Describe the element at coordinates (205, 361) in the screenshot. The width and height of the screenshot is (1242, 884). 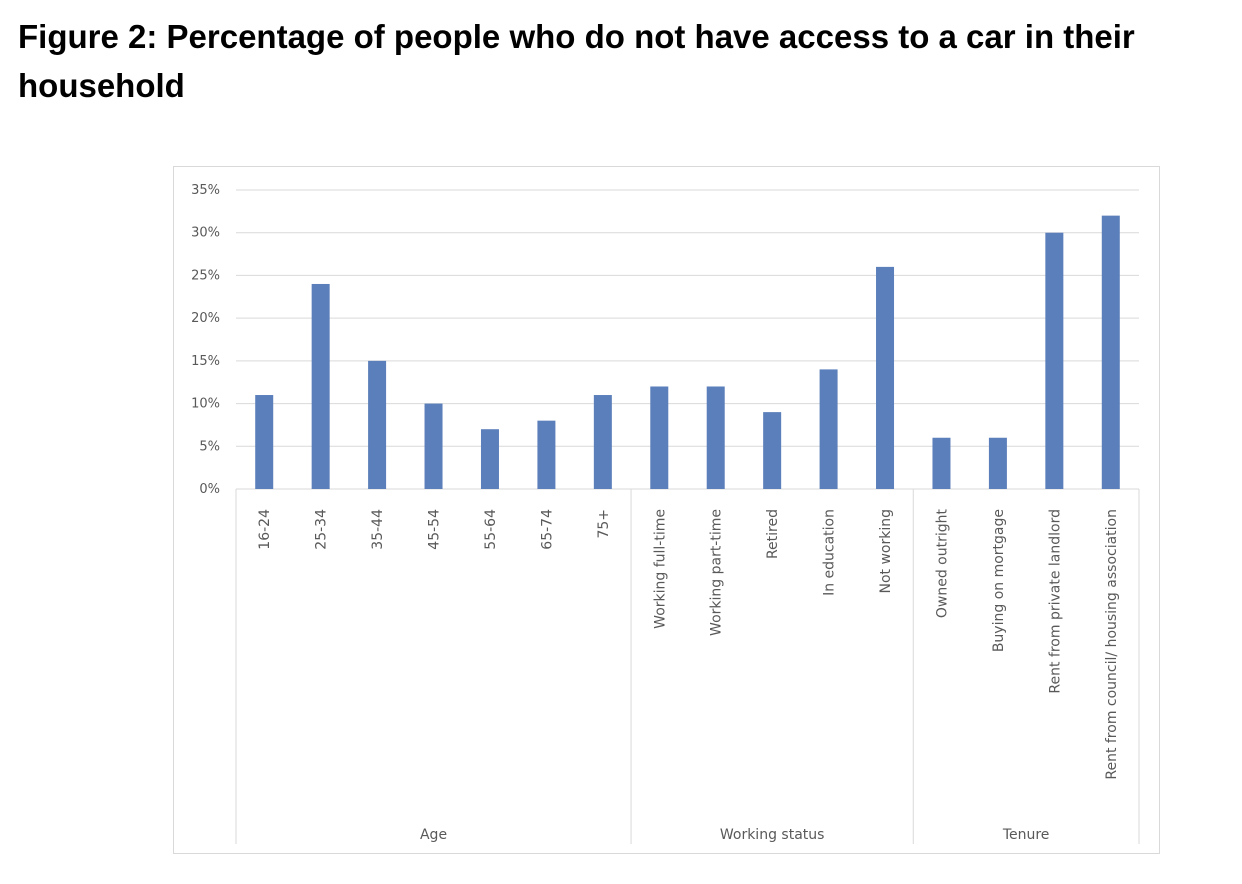
I see `y-tick-label: 15%` at that location.